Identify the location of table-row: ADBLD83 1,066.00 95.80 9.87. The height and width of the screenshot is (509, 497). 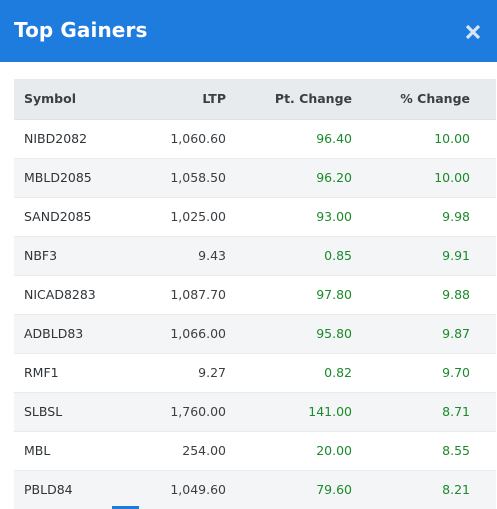
(255, 333).